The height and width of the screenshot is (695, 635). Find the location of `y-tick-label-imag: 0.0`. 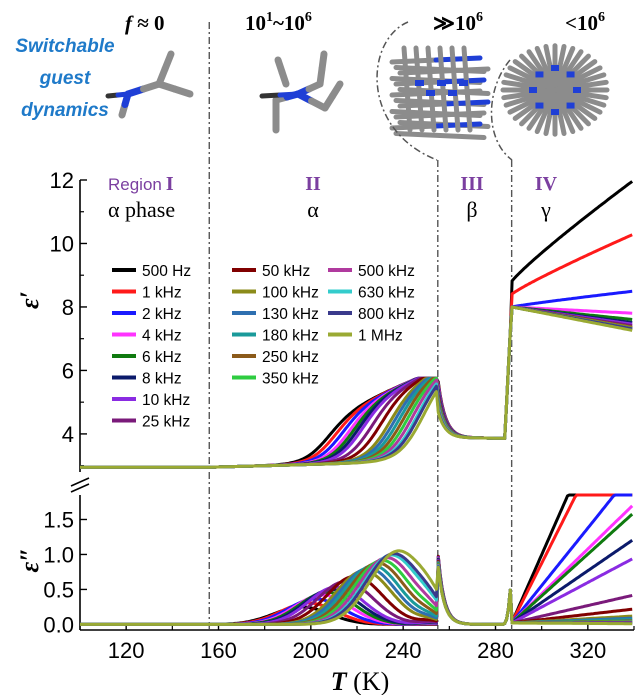

y-tick-label-imag: 0.0 is located at coordinates (58, 624).